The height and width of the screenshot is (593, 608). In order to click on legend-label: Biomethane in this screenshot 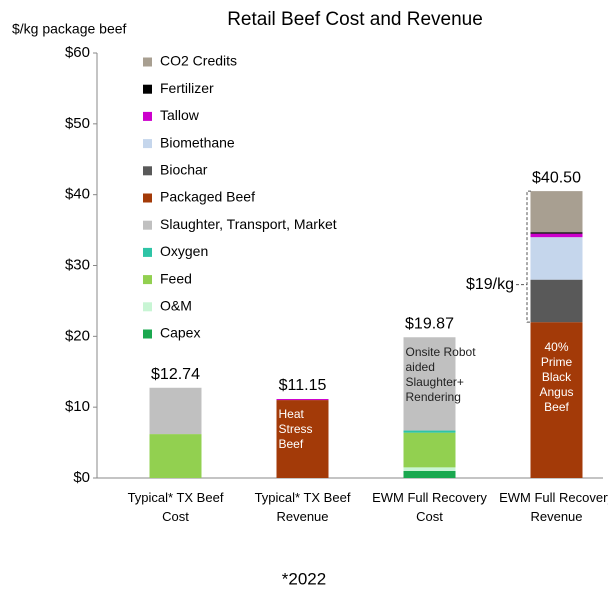, I will do `click(197, 142)`.